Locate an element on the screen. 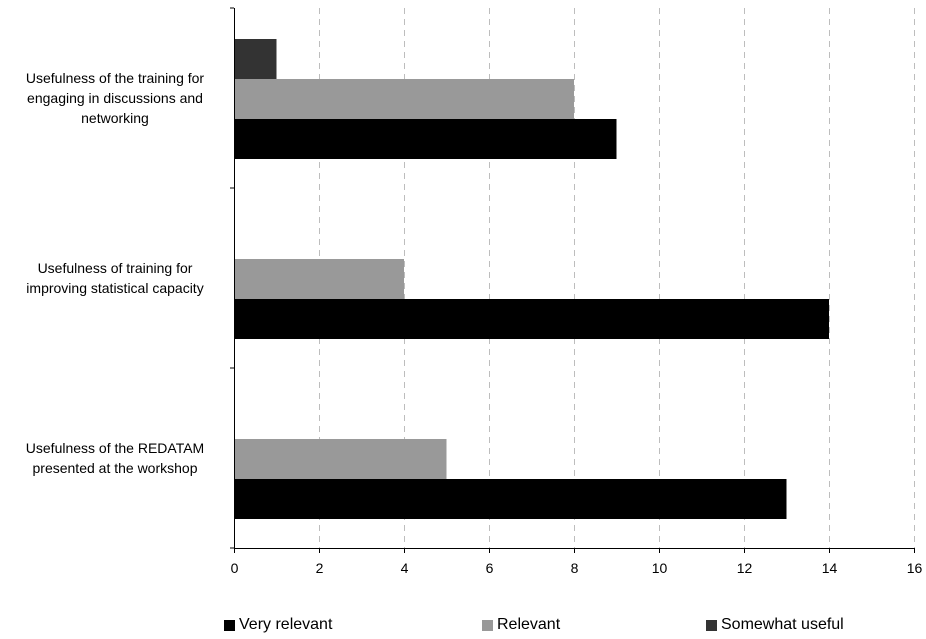  legend-label: Somewhat useful is located at coordinates (782, 624).